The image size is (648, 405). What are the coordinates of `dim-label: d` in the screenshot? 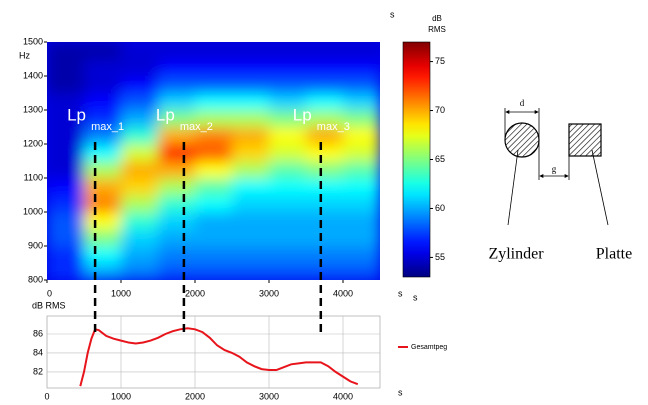 It's located at (522, 103).